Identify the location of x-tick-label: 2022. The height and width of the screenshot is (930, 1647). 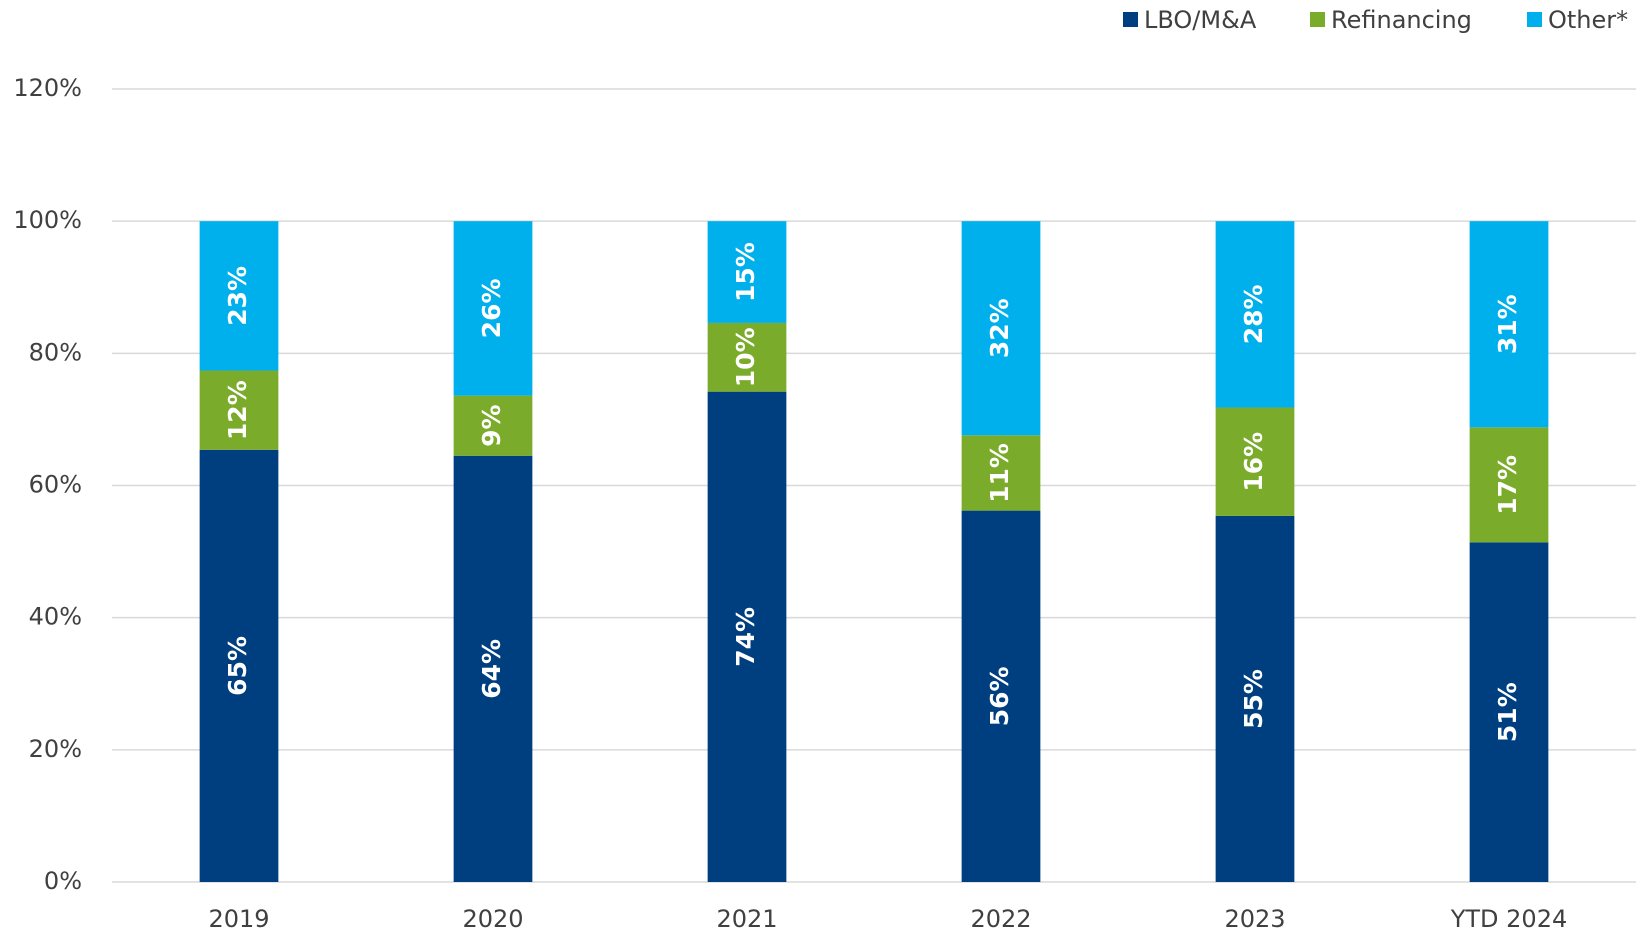
(1000, 917).